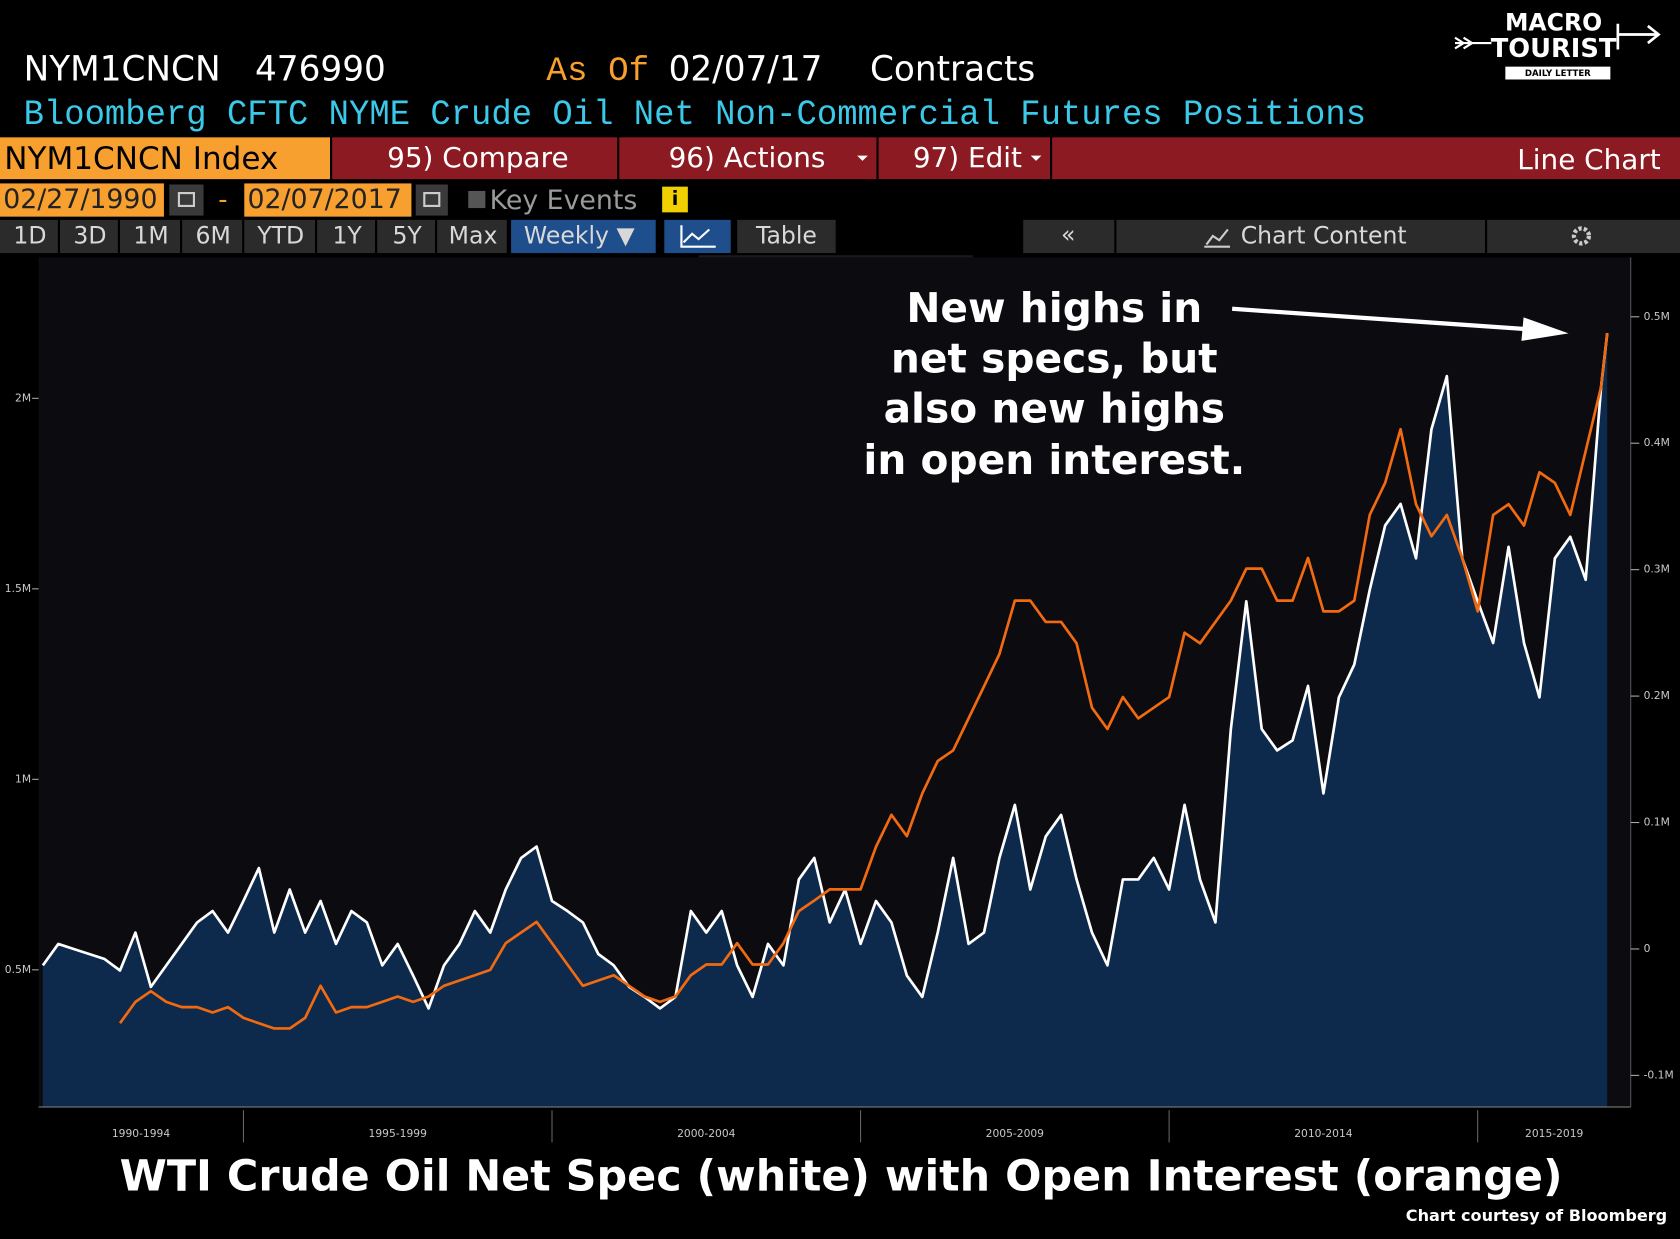 The image size is (1680, 1239). I want to click on x-tick-label: 2010-2014, so click(1323, 1133).